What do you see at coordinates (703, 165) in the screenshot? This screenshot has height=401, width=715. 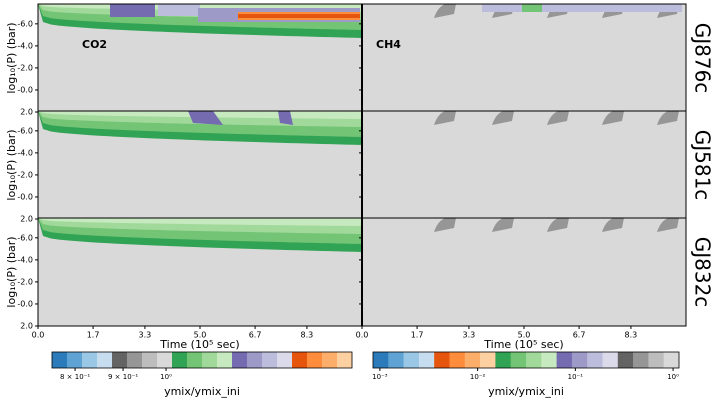 I see `row-label: GJ581c` at bounding box center [703, 165].